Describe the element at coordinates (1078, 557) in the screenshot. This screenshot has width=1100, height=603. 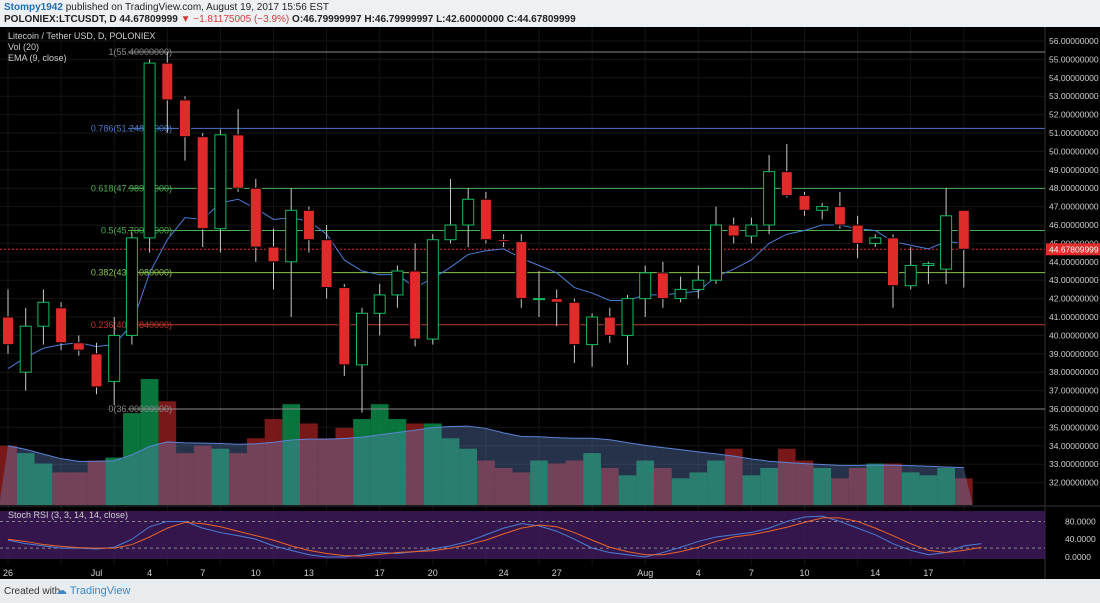
I see `stoch-rsi-axis-label: 0.0000` at that location.